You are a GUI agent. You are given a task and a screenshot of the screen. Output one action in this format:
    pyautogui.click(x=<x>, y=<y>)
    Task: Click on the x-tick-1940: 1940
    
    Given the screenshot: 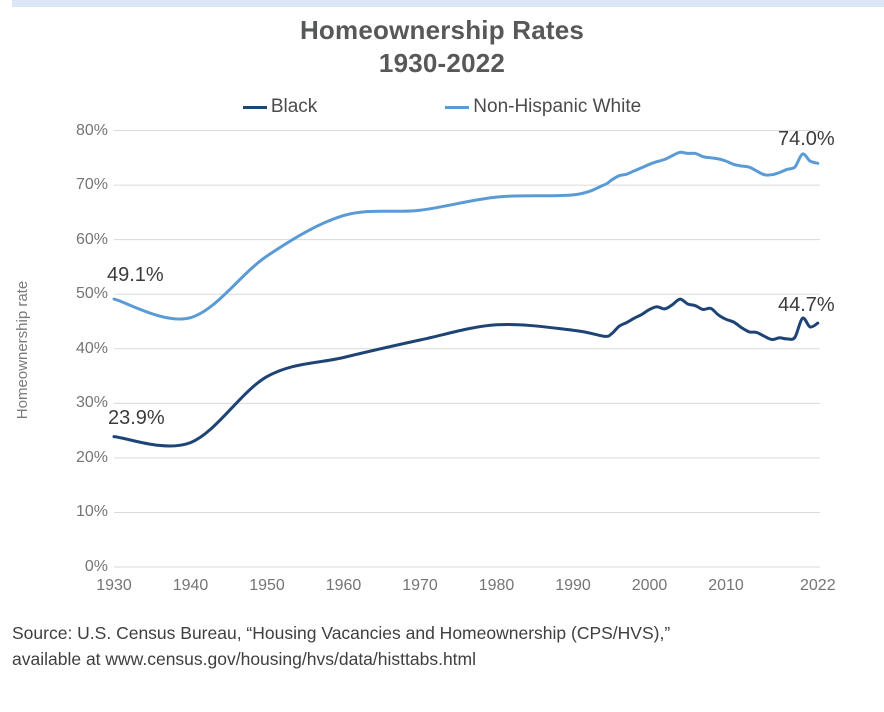 What is the action you would take?
    pyautogui.click(x=190, y=585)
    